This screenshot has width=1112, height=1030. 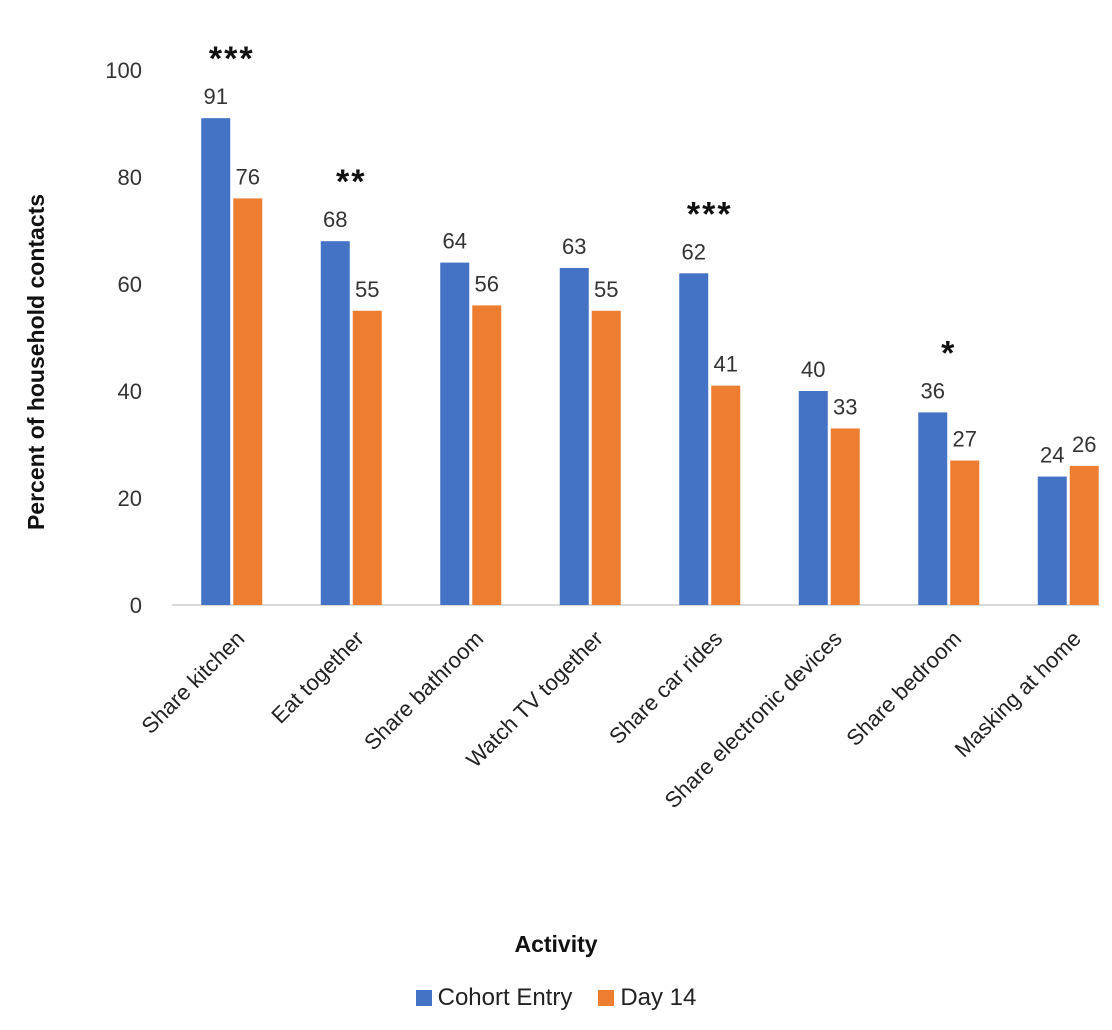 I want to click on data-label: 24, so click(x=1052, y=455).